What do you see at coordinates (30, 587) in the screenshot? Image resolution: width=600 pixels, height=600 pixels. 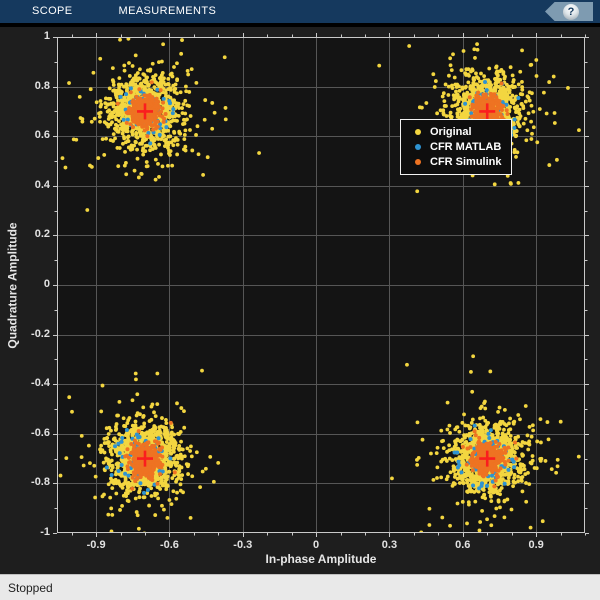 I see `status-text: Stopped` at bounding box center [30, 587].